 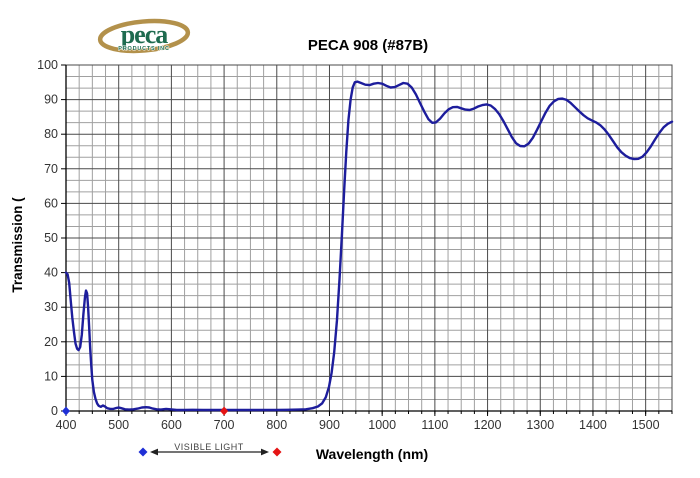 What do you see at coordinates (51, 238) in the screenshot?
I see `y-tick-label: 50` at bounding box center [51, 238].